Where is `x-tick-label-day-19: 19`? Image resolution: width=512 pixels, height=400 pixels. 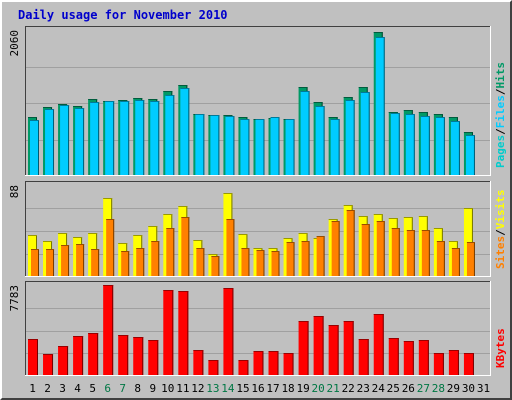
x-tick-label-day-19: 19 is located at coordinates (302, 388).